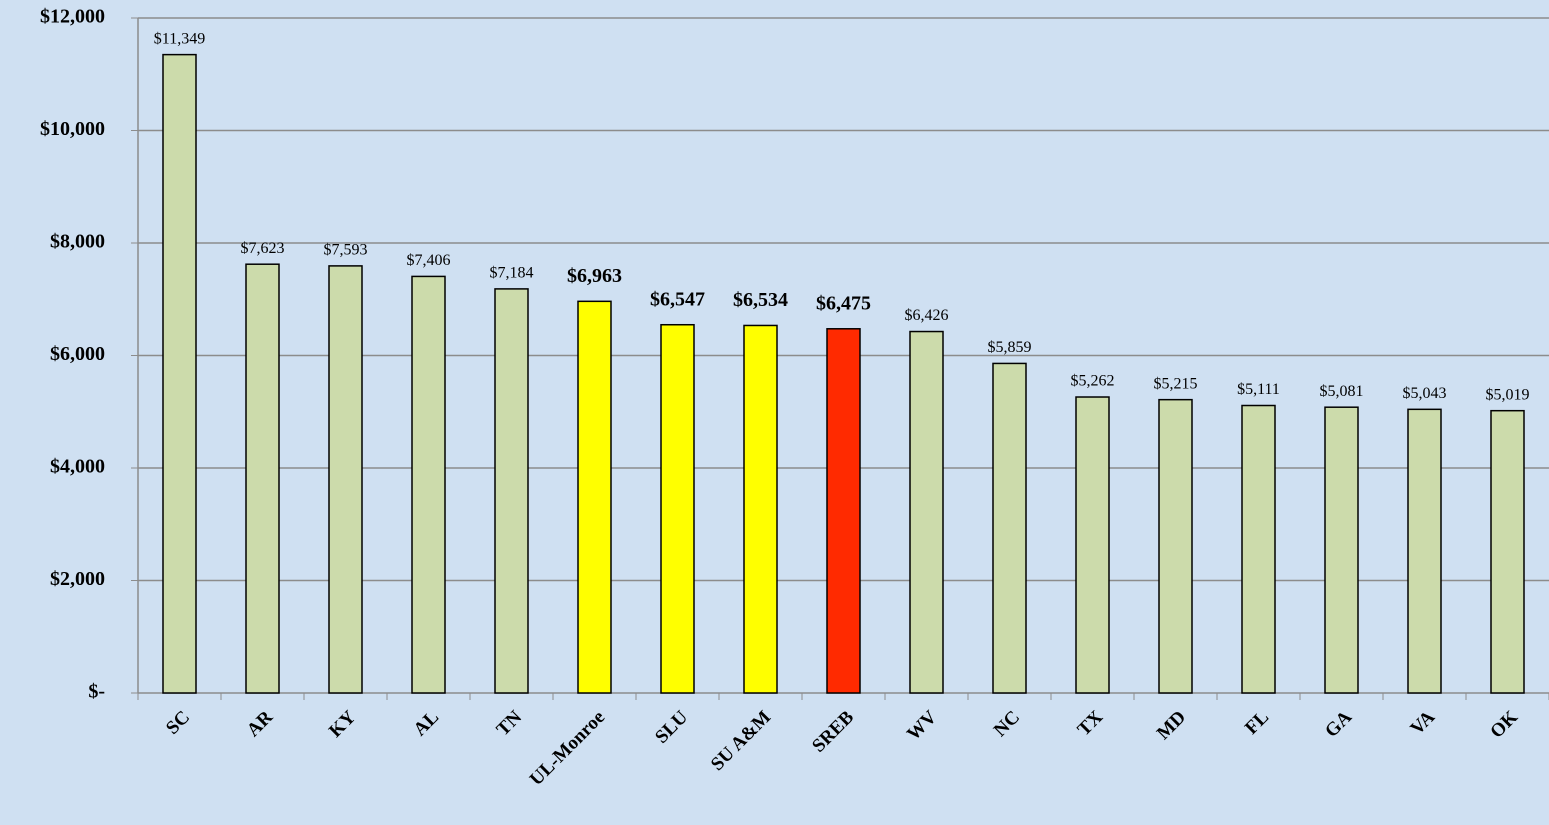 The image size is (1549, 825). I want to click on value-label: $5,215, so click(1176, 383).